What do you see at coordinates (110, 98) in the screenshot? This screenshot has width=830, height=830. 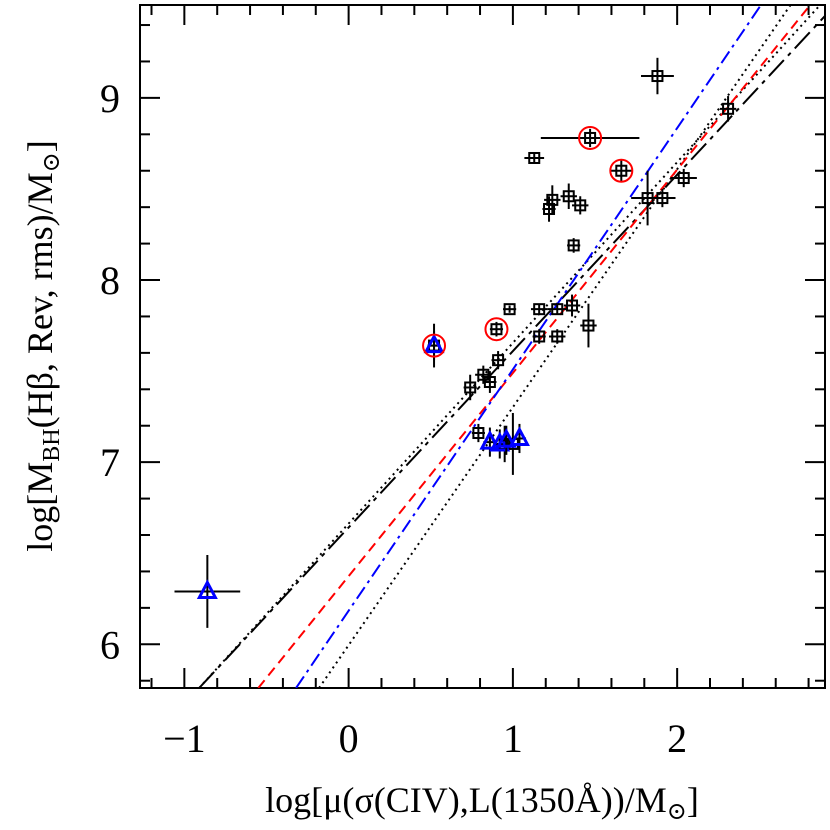 I see `y-tick-label: 9` at bounding box center [110, 98].